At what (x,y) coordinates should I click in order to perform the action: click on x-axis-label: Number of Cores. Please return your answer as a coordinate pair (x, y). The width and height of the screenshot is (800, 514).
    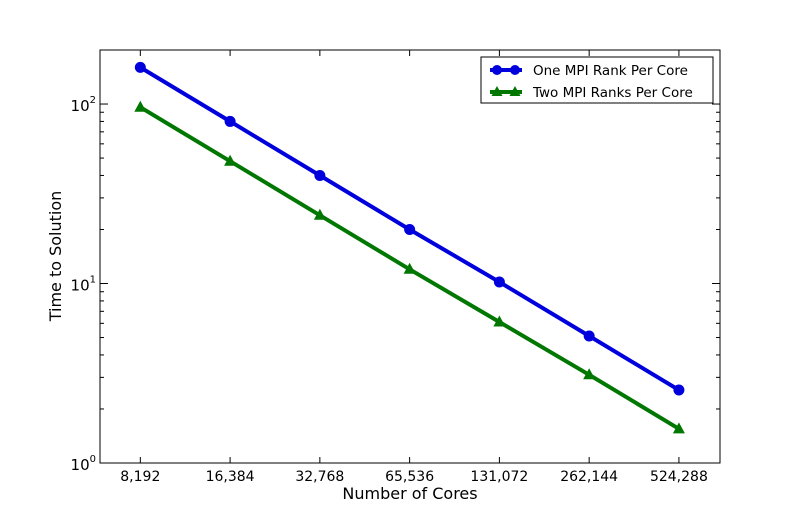
    Looking at the image, I should click on (409, 493).